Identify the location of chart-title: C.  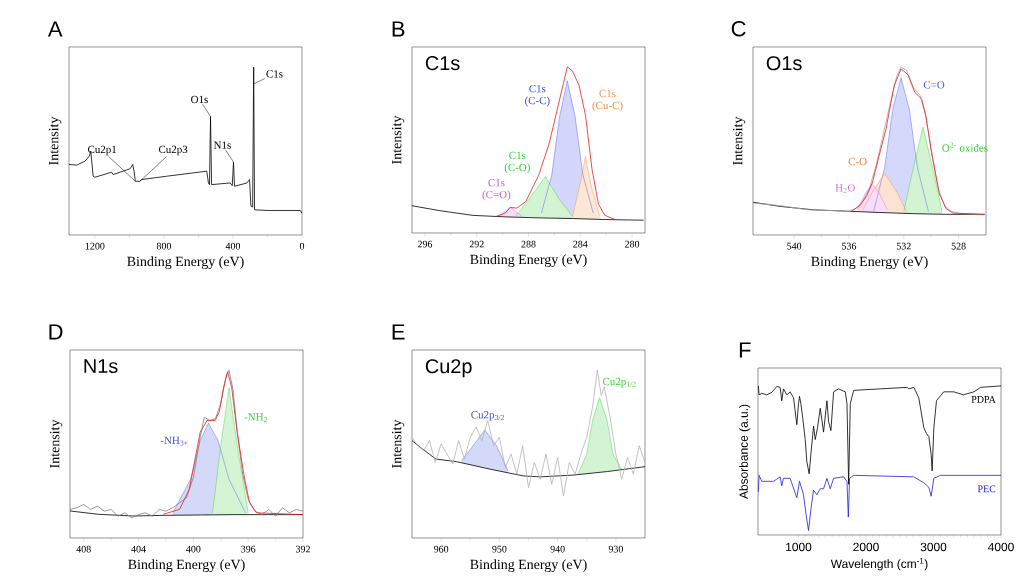
(738, 28).